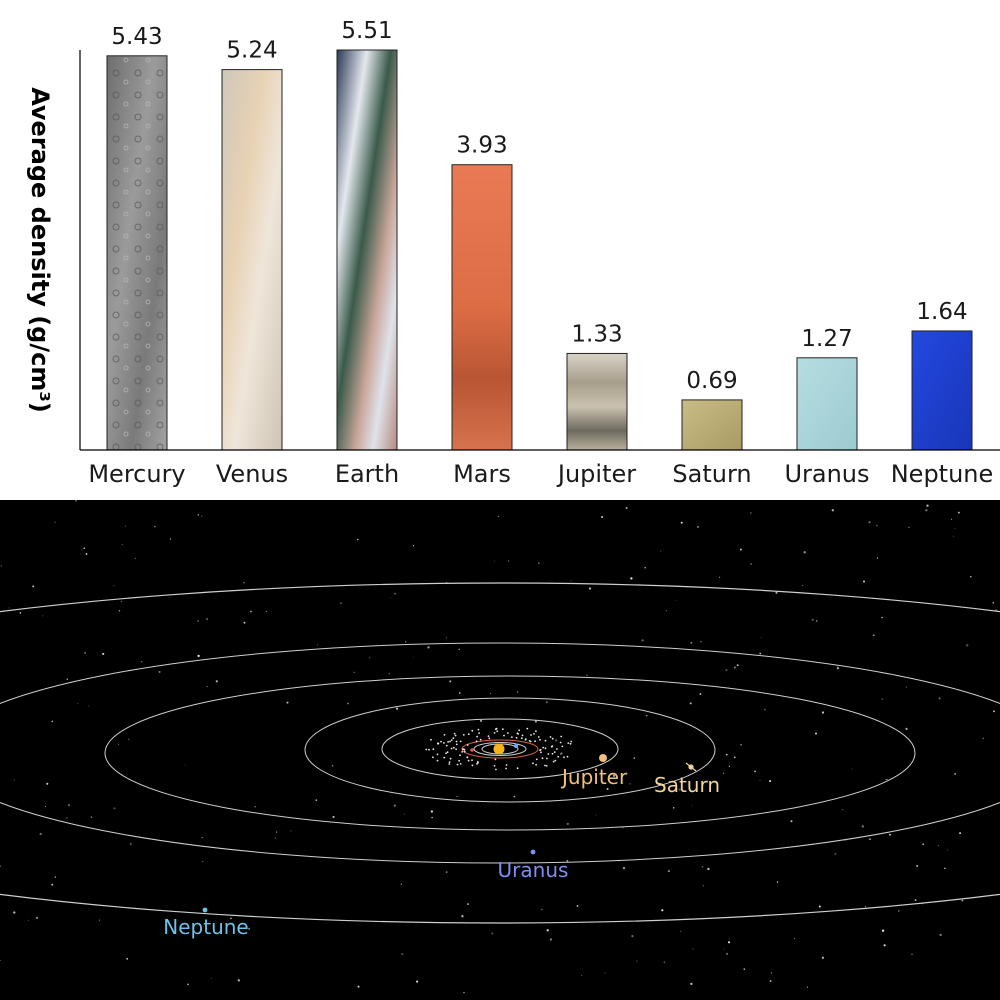 This screenshot has width=1000, height=1000. What do you see at coordinates (516, 746) in the screenshot?
I see `earth-dot` at bounding box center [516, 746].